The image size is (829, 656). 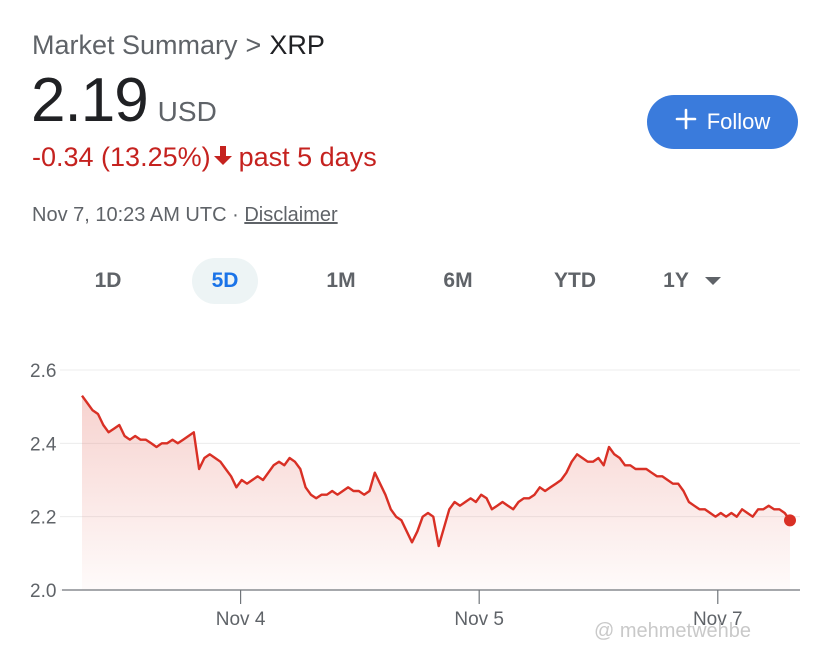 What do you see at coordinates (673, 631) in the screenshot?
I see `watermark: @ mehmetwehbe` at bounding box center [673, 631].